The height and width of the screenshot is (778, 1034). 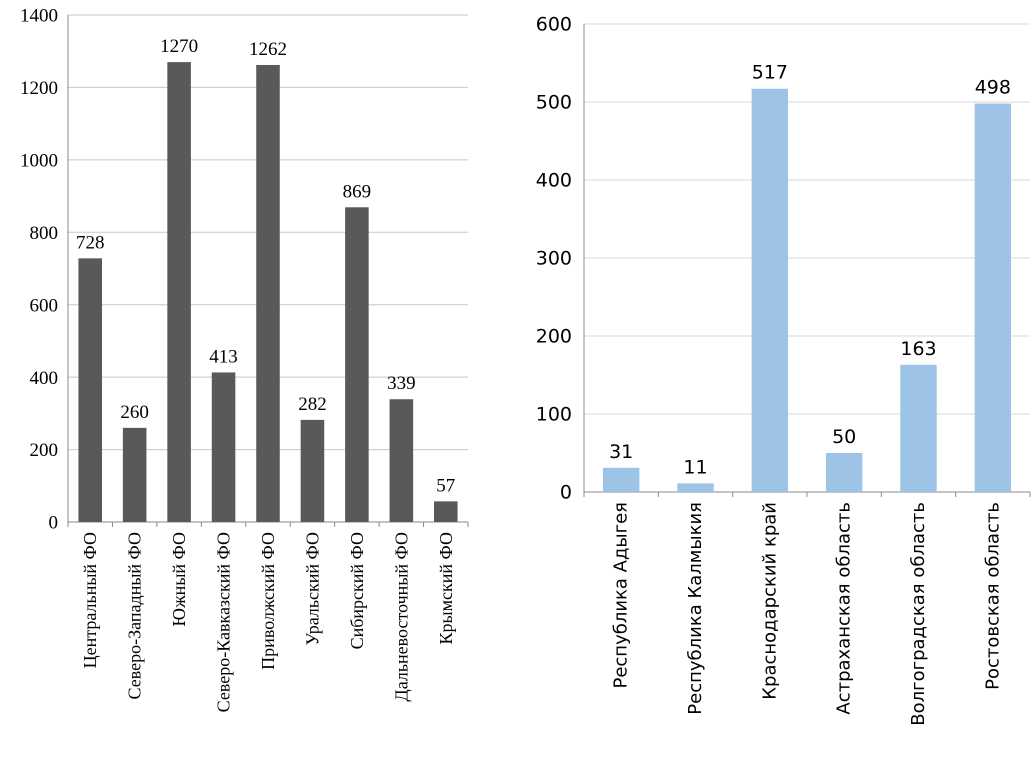 I want to click on bar-value-label: 517, so click(x=770, y=73).